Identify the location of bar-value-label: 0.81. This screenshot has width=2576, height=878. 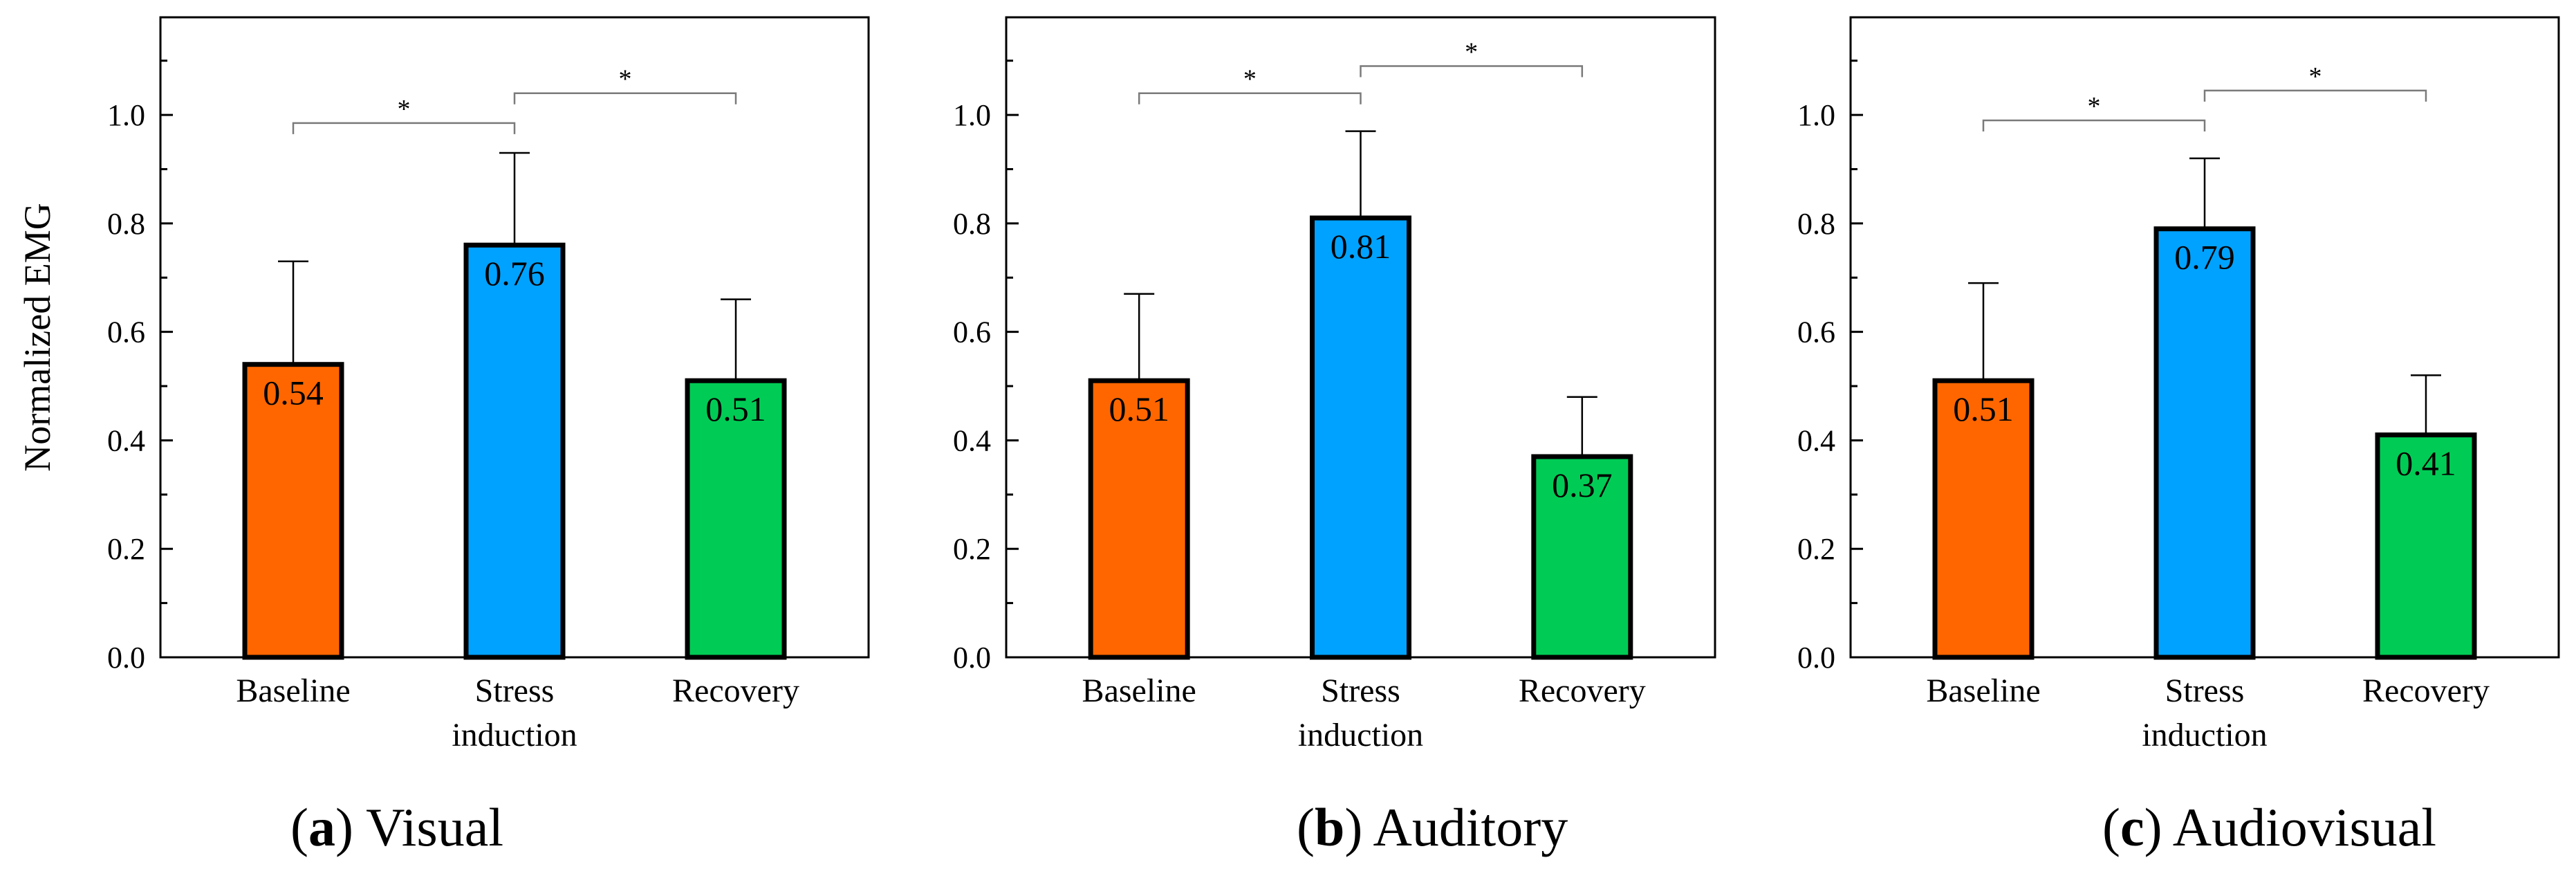
(1361, 246).